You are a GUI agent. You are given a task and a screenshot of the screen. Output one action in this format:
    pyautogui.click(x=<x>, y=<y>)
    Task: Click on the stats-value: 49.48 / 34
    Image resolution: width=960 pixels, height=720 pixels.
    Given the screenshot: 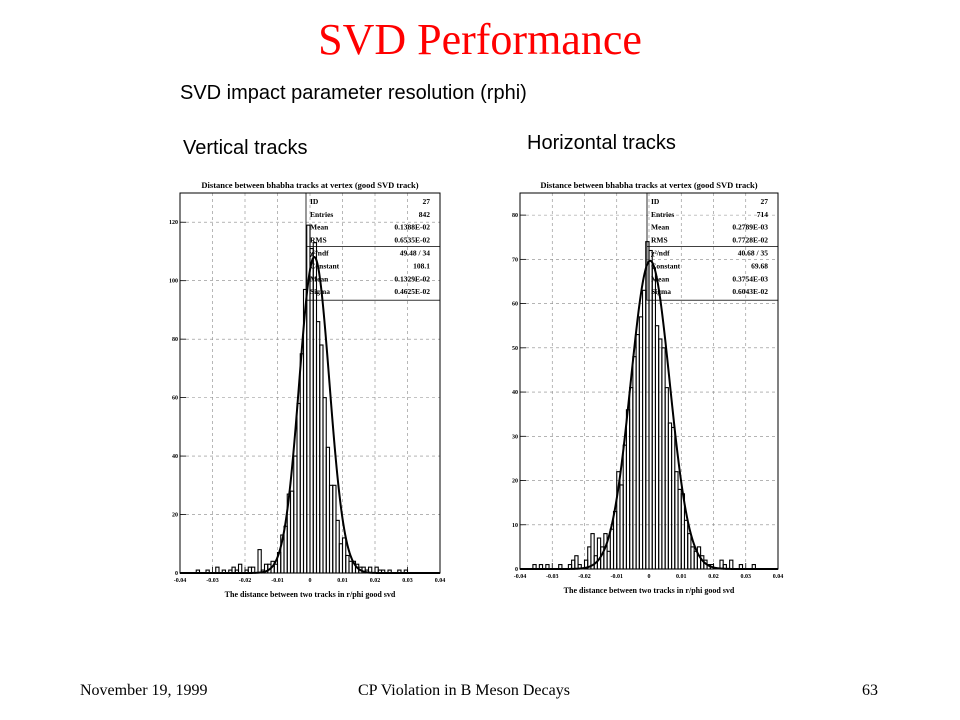 What is the action you would take?
    pyautogui.click(x=415, y=253)
    